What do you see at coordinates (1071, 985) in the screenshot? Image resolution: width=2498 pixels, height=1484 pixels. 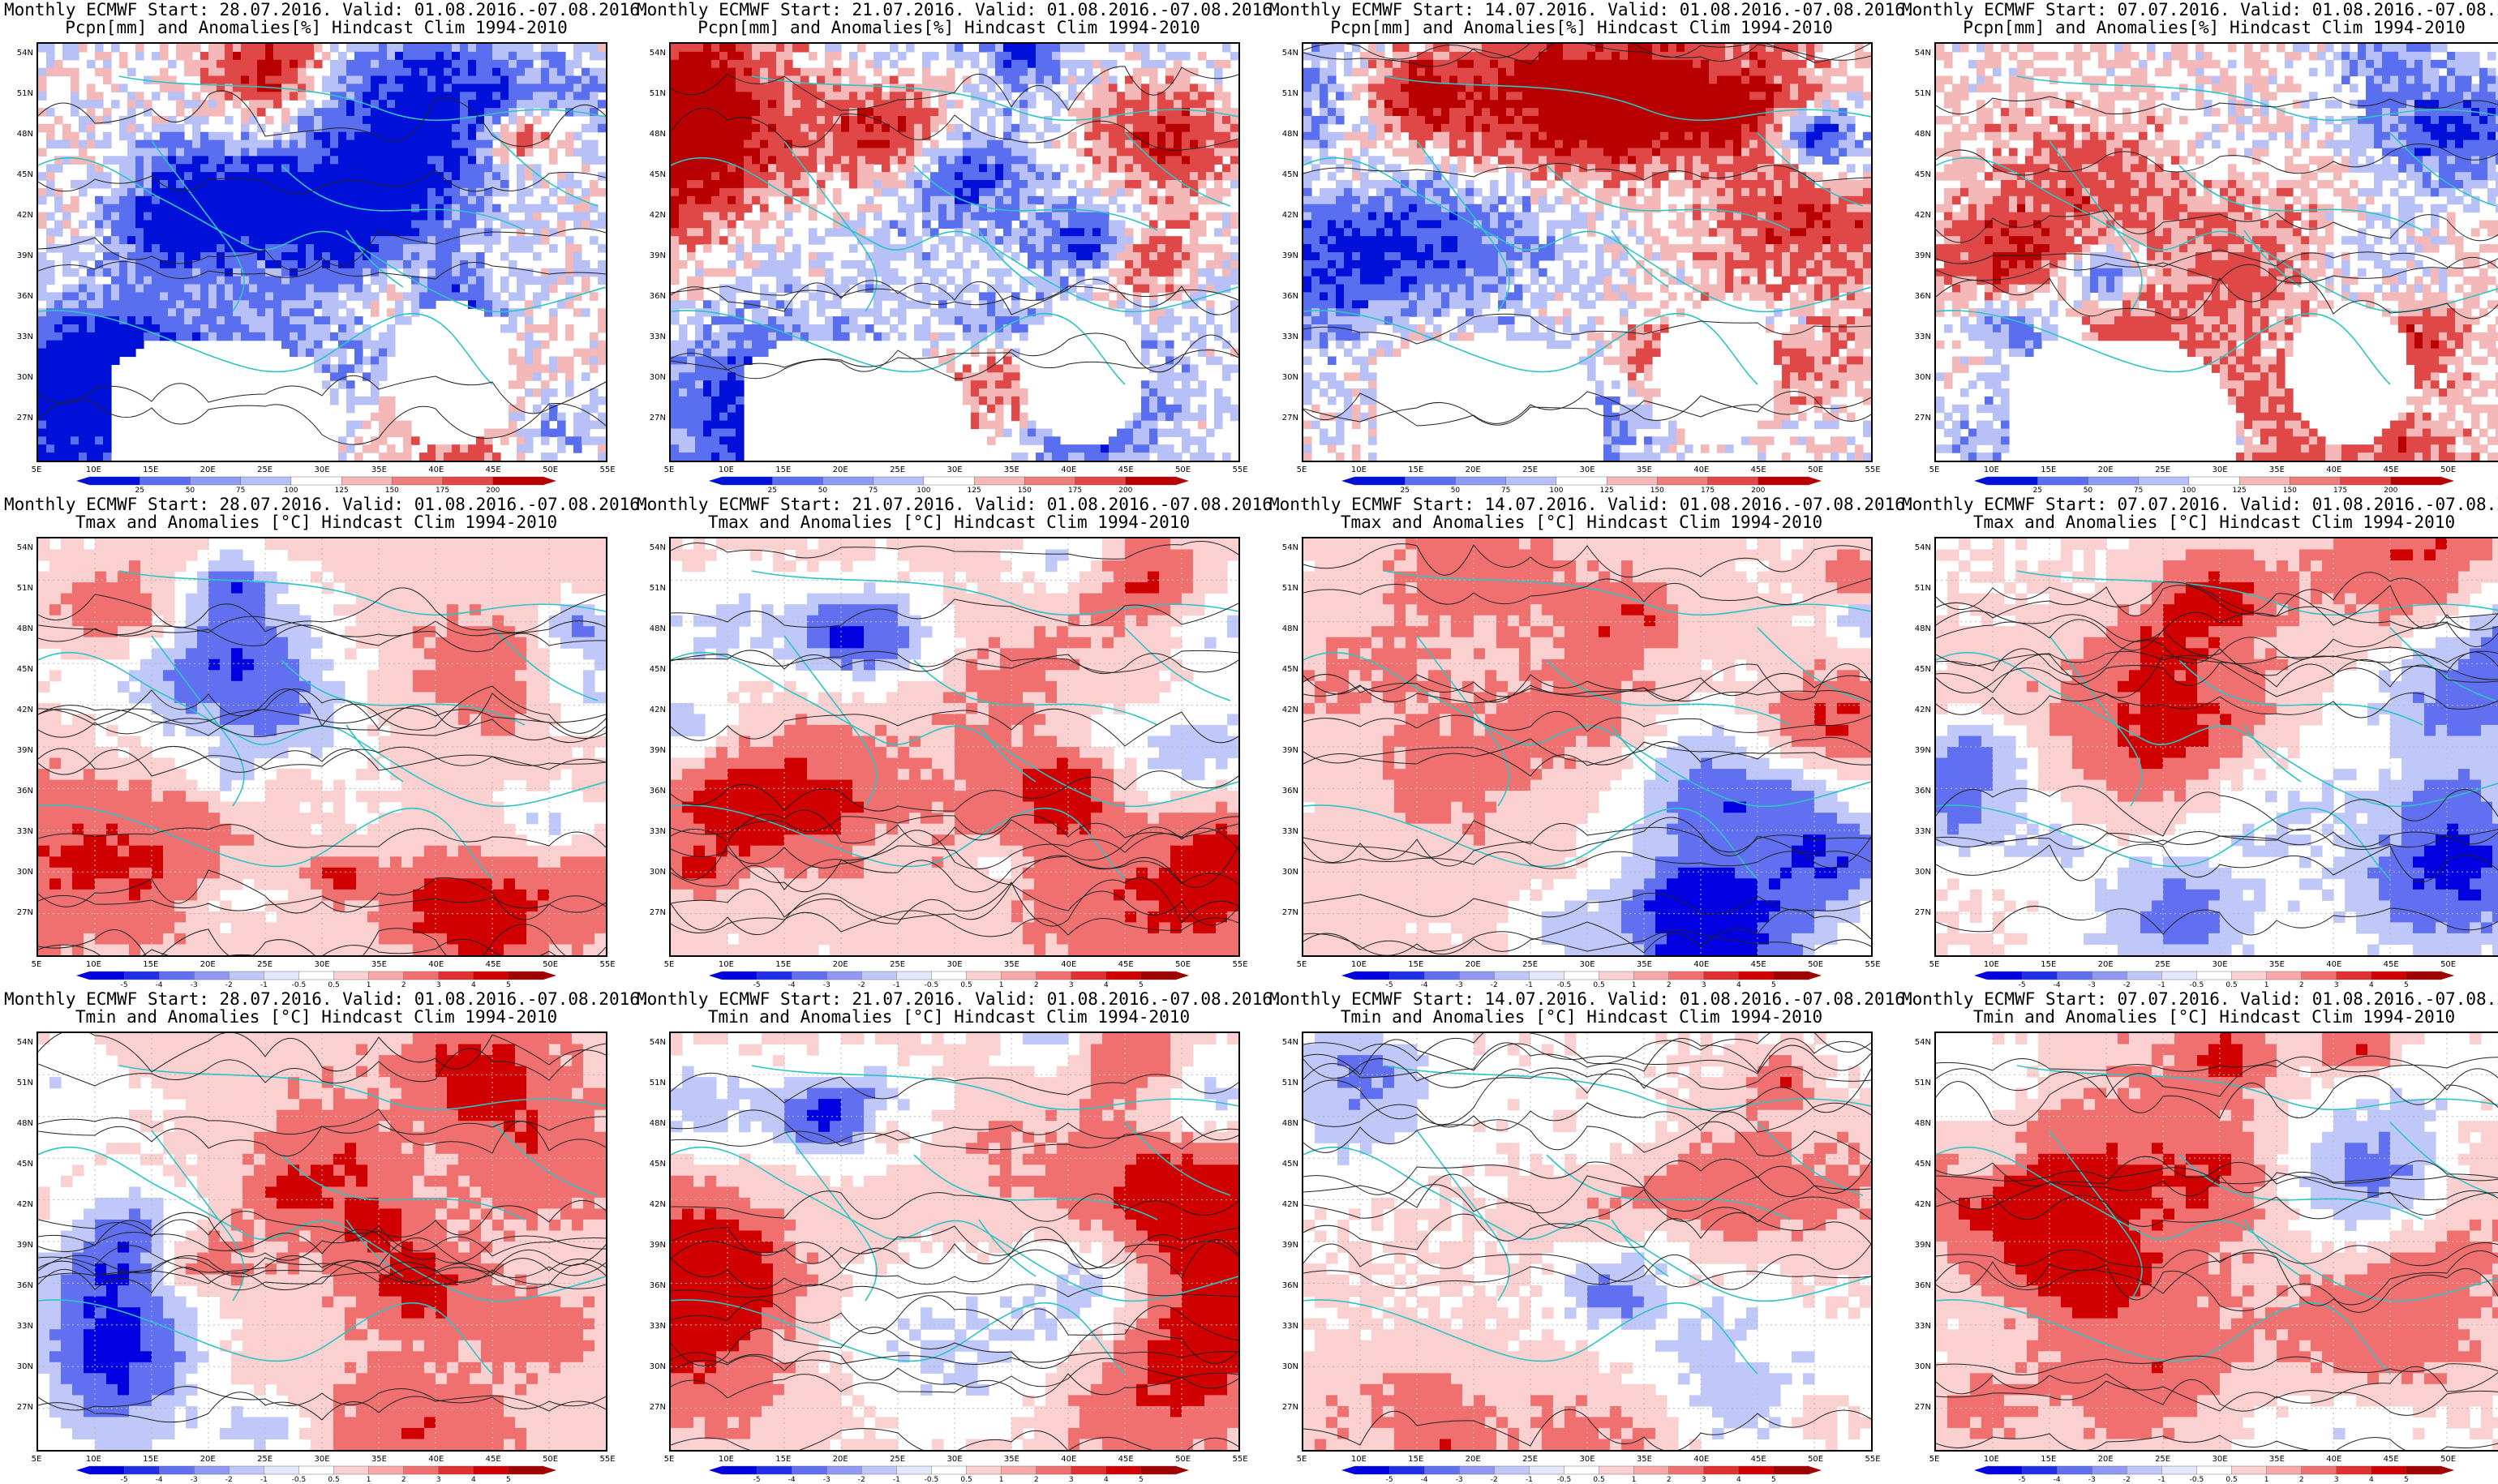 I see `colorbar-label: 3` at bounding box center [1071, 985].